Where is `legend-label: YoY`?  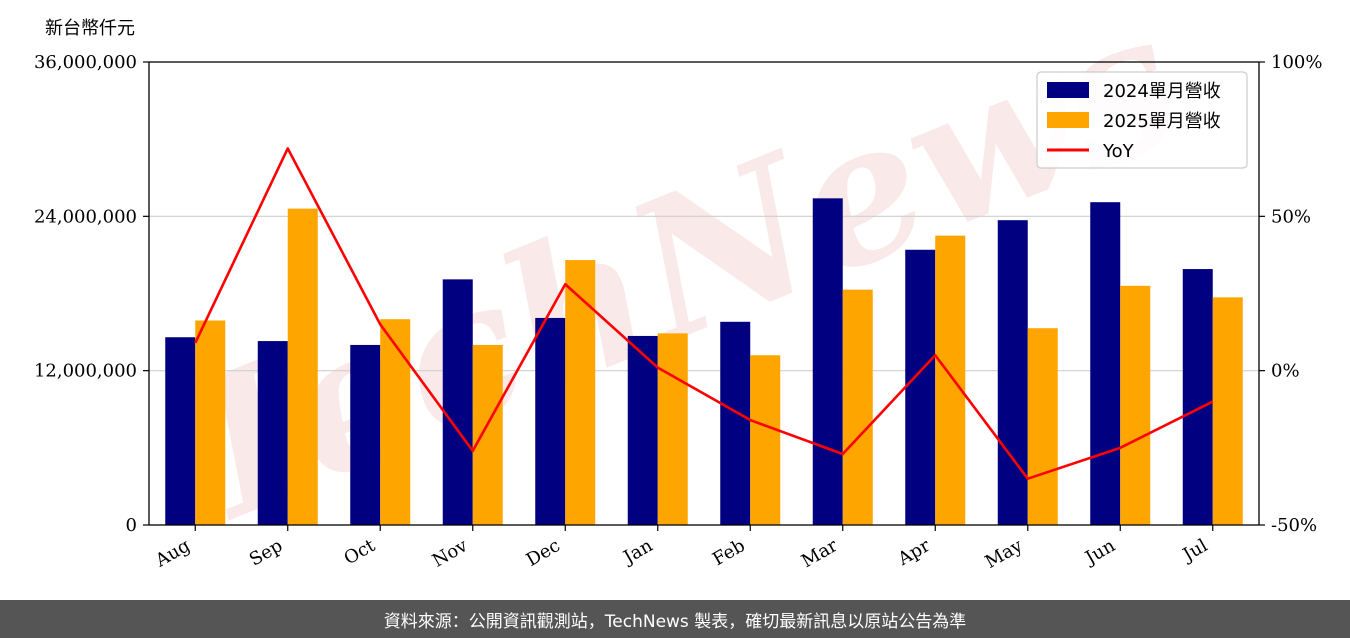
legend-label: YoY is located at coordinates (1118, 151).